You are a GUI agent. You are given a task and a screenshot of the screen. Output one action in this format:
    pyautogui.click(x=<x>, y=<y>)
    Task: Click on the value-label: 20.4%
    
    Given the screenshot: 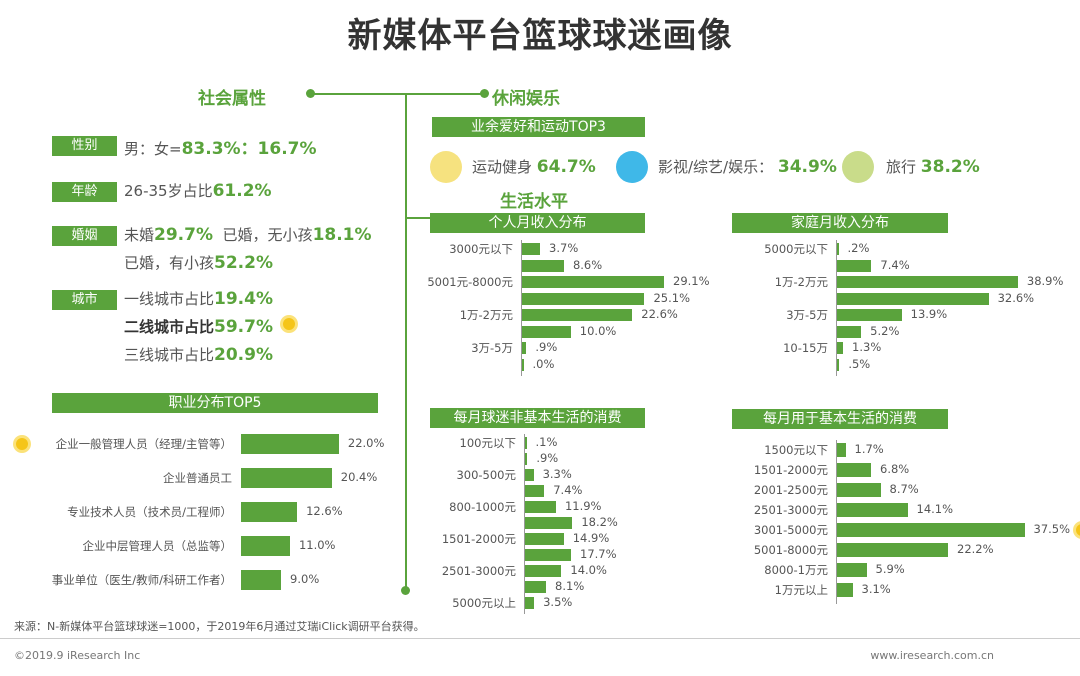 What is the action you would take?
    pyautogui.click(x=359, y=477)
    